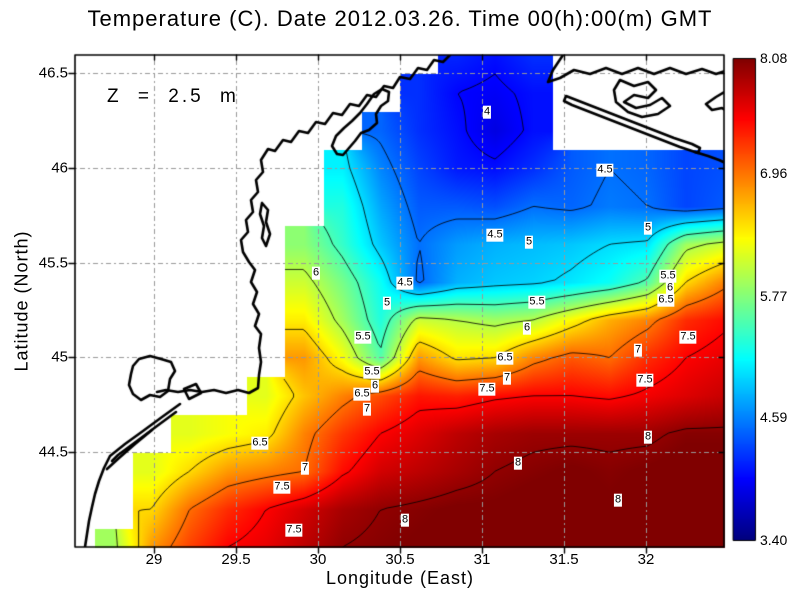  I want to click on x-axis-label: Longitude (East), so click(400, 578).